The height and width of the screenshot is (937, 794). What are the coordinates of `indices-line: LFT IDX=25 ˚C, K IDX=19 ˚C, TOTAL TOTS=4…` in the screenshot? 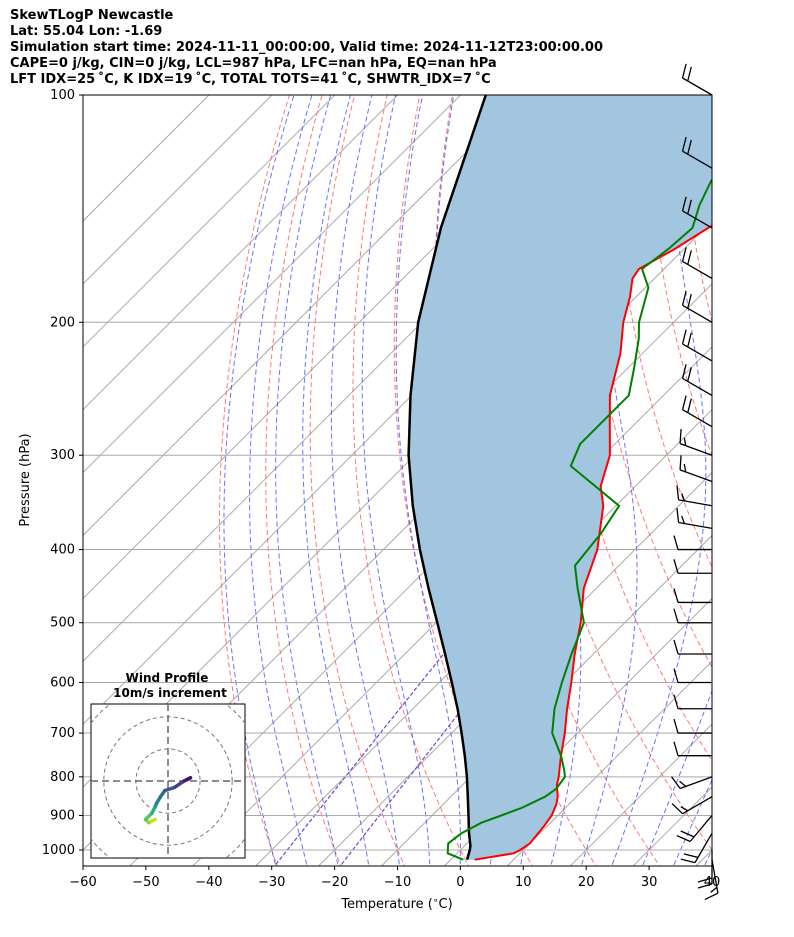 It's located at (250, 79).